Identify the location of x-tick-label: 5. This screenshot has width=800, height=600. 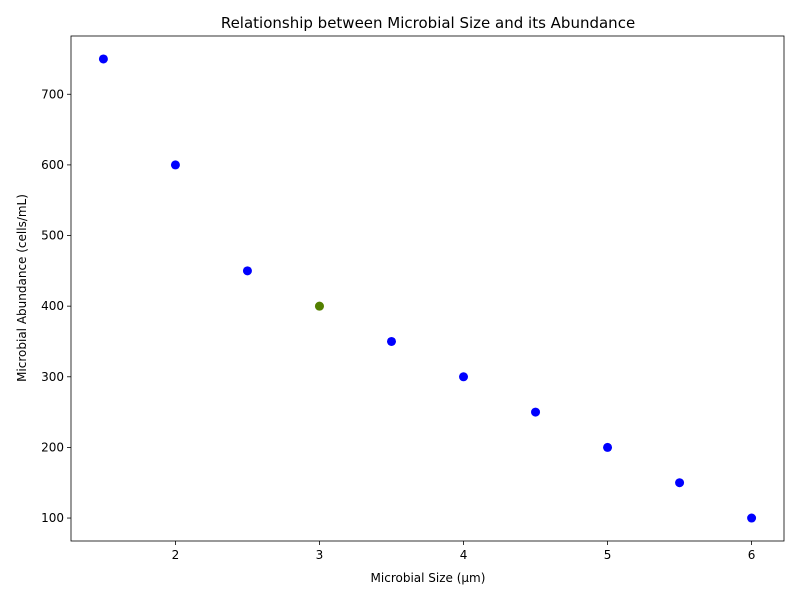
(608, 555).